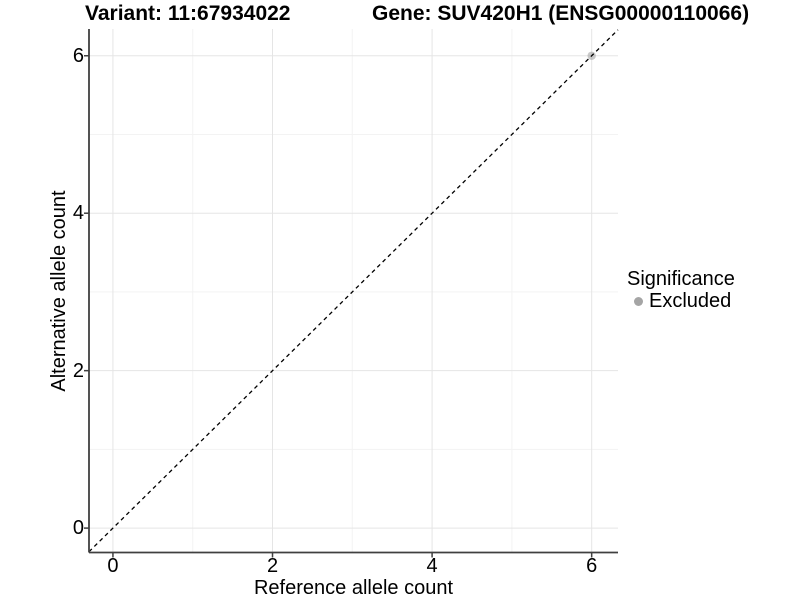 The height and width of the screenshot is (600, 800). I want to click on x-tick-label: 4, so click(432, 566).